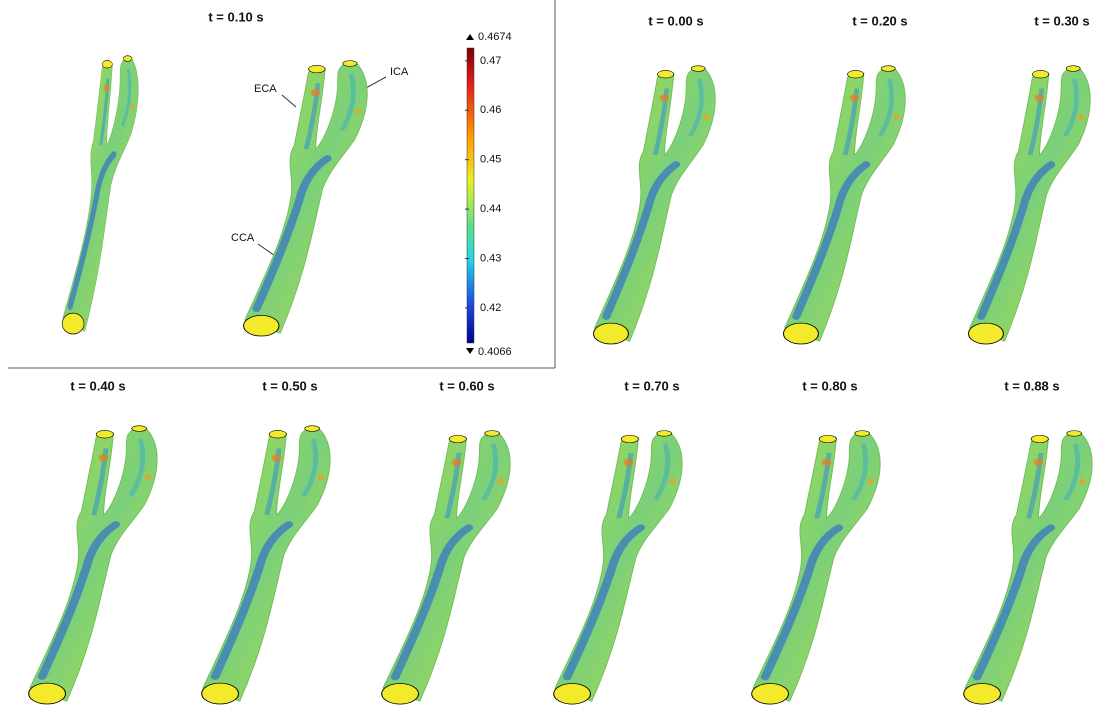 The image size is (1098, 707). I want to click on colorbar-tick-label: 0.43, so click(490, 258).